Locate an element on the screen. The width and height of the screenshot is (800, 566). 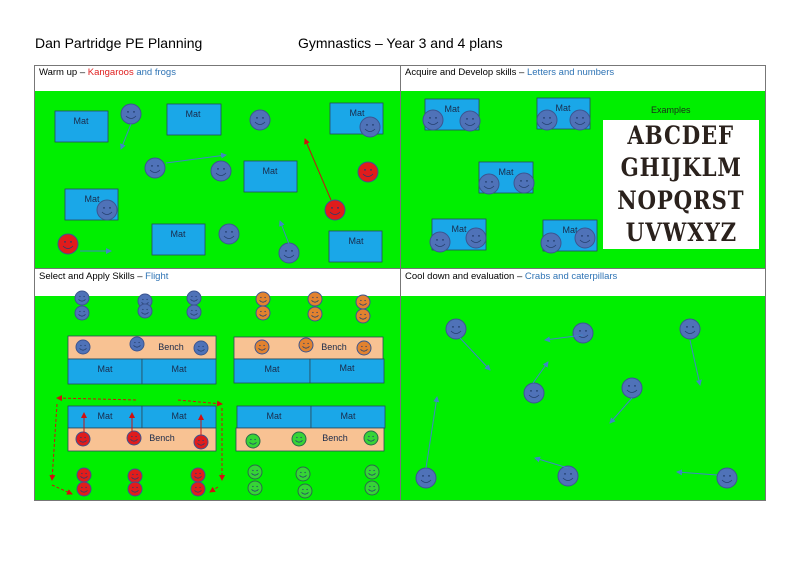
letters-row: NOPQRST is located at coordinates (681, 200).